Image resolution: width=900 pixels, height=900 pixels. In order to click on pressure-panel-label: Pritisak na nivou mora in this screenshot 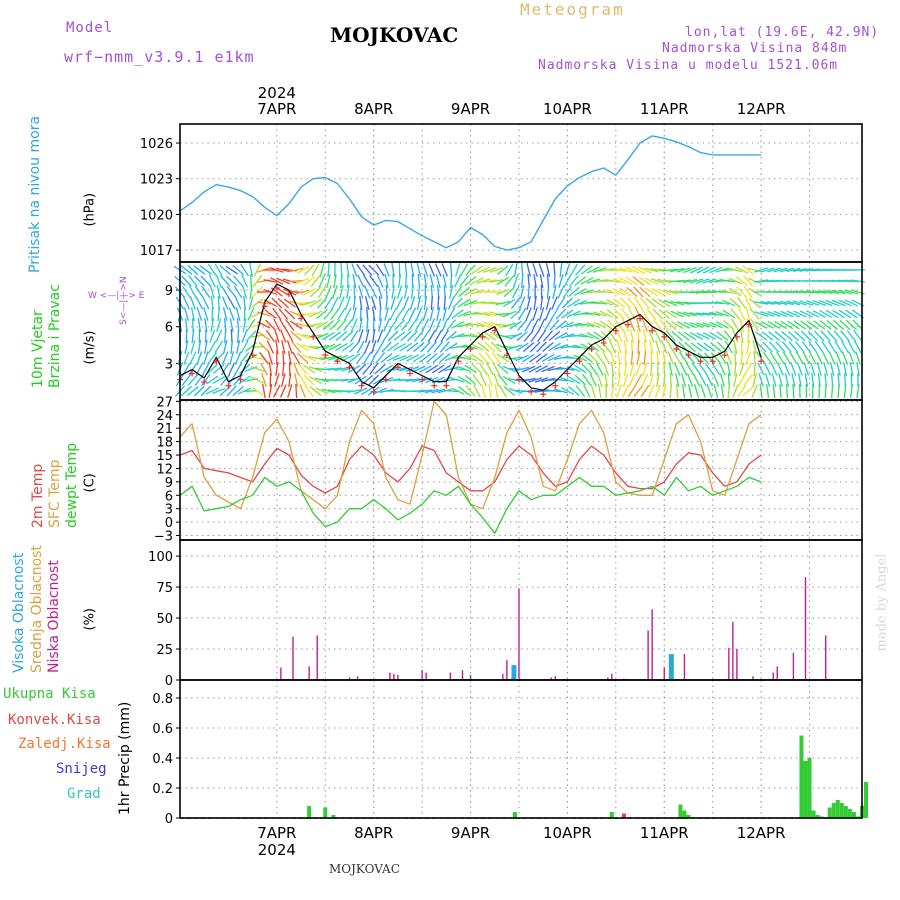, I will do `click(35, 194)`.